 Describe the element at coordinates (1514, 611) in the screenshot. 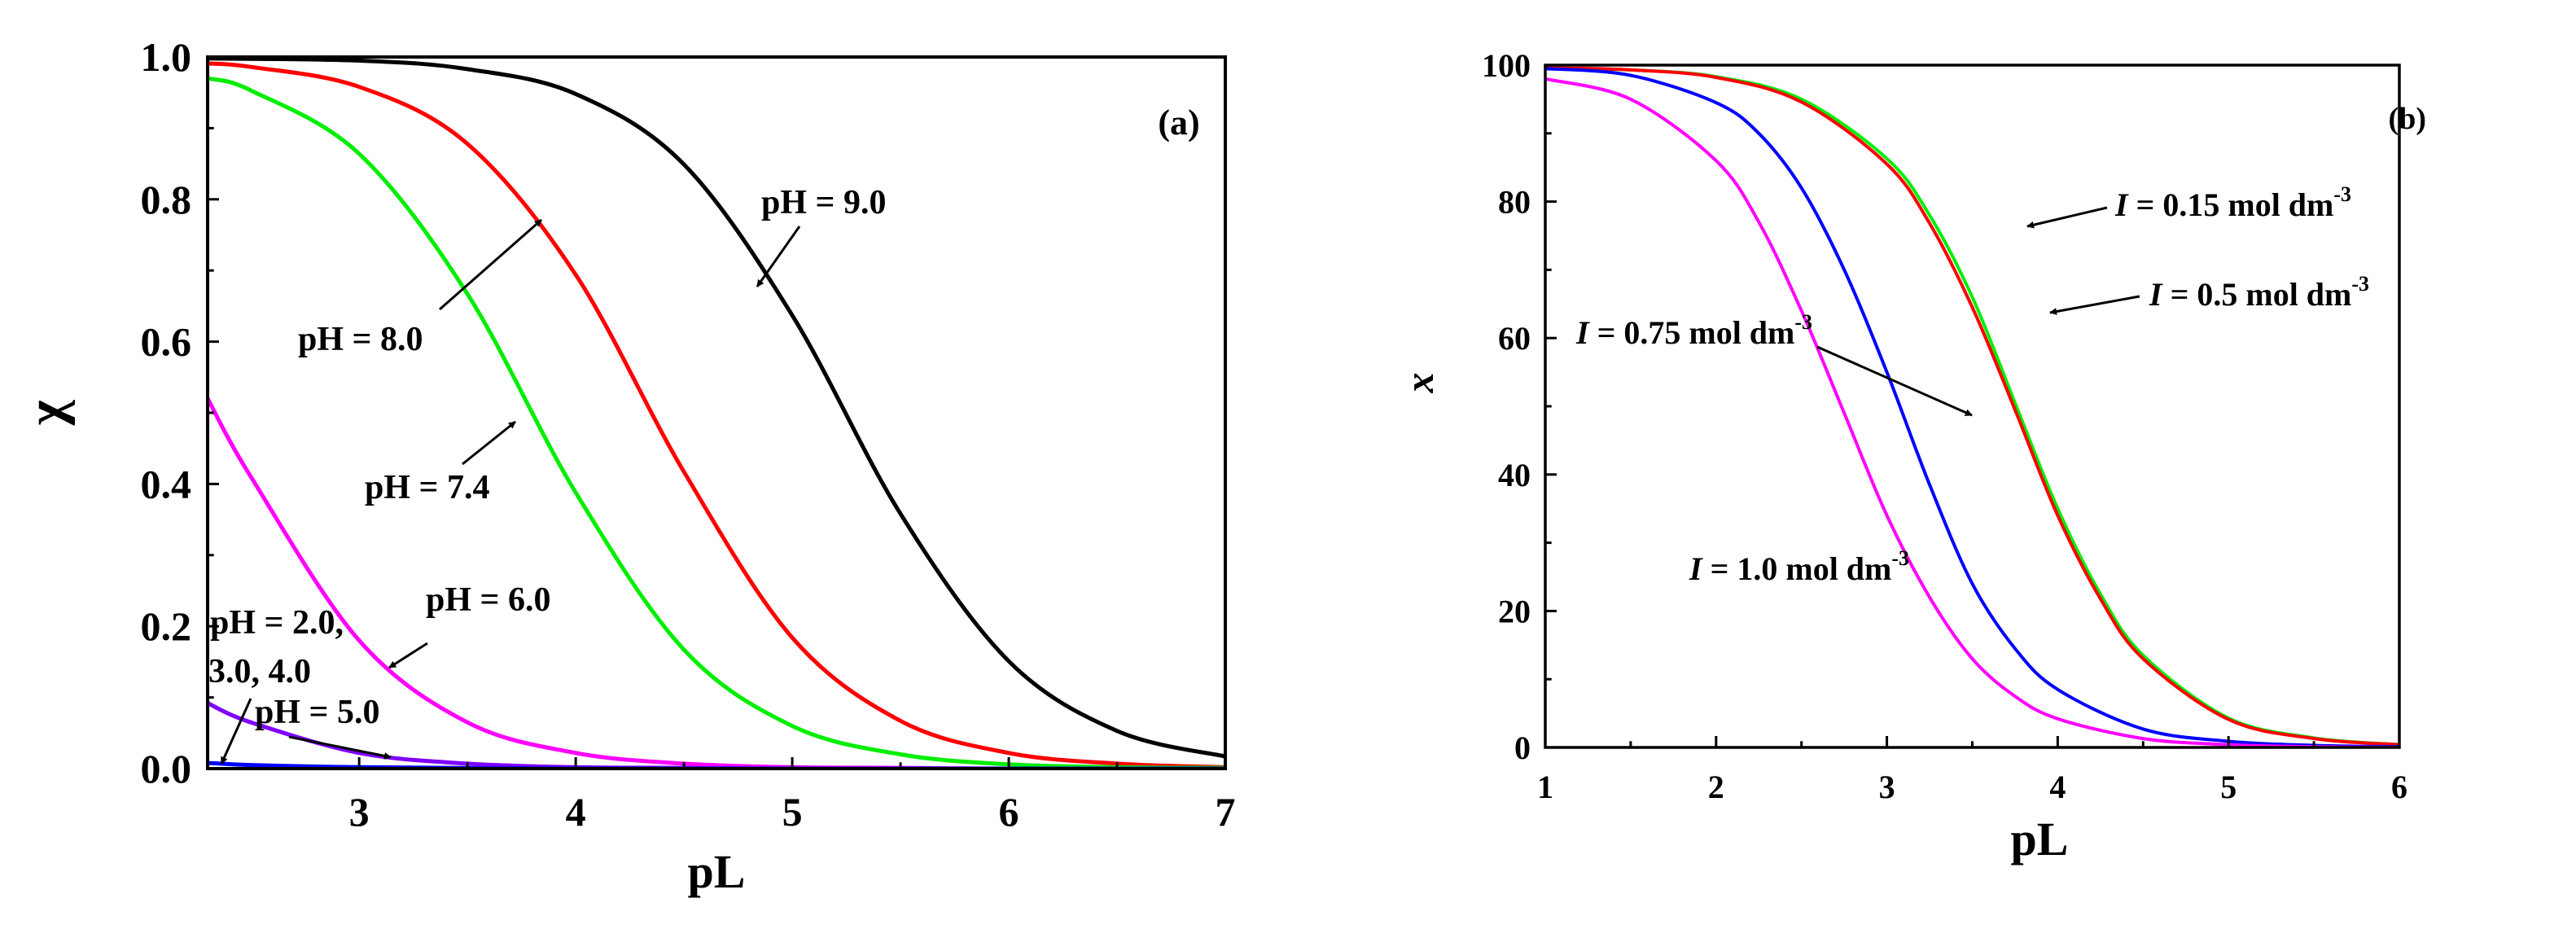

I see `panel-b-y-tick-label: 20` at that location.